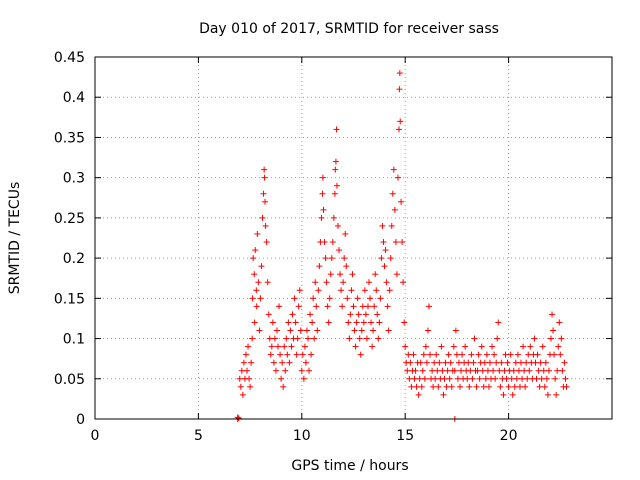 This screenshot has width=640, height=480. I want to click on y-tick-label: 0.05, so click(69, 380).